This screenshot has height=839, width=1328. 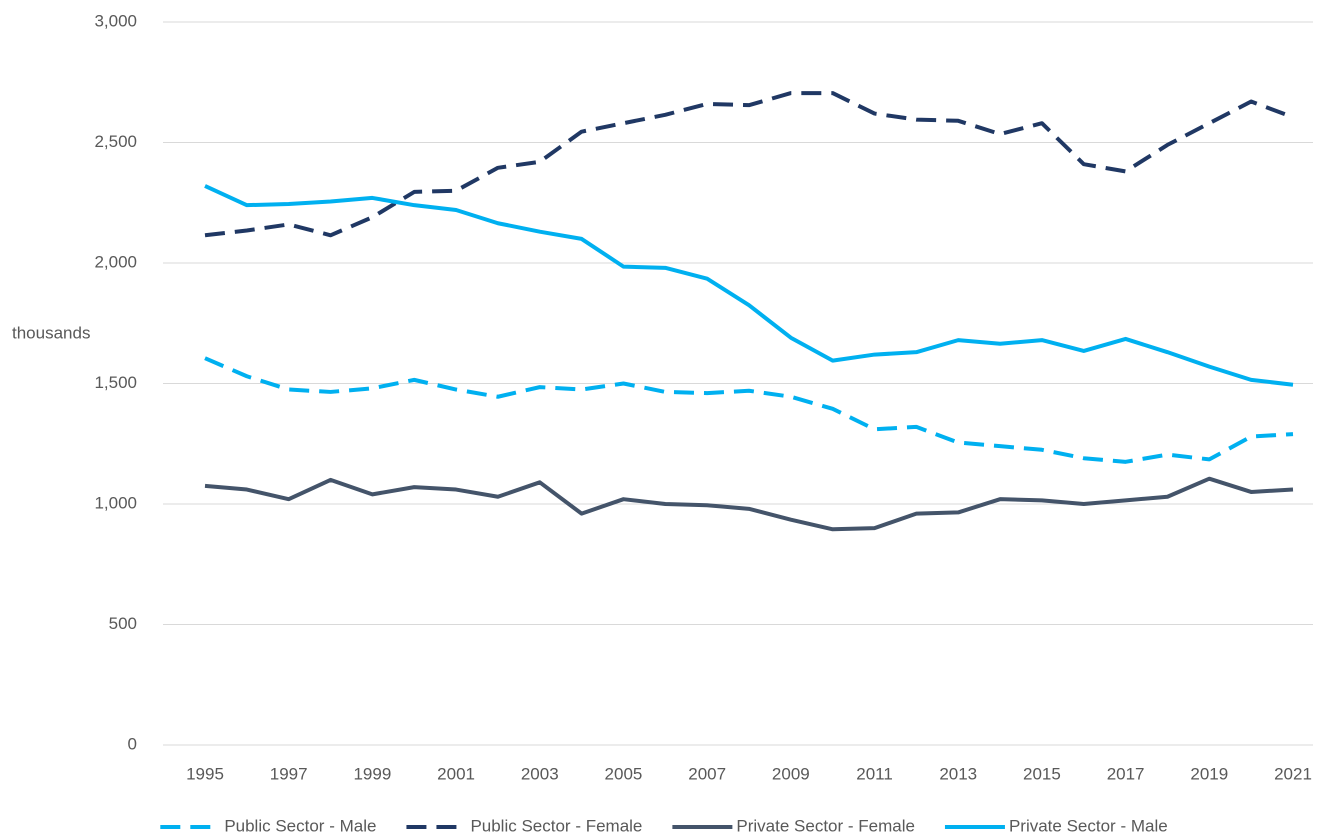 What do you see at coordinates (825, 825) in the screenshot?
I see `legend-label: Private Sector - Female` at bounding box center [825, 825].